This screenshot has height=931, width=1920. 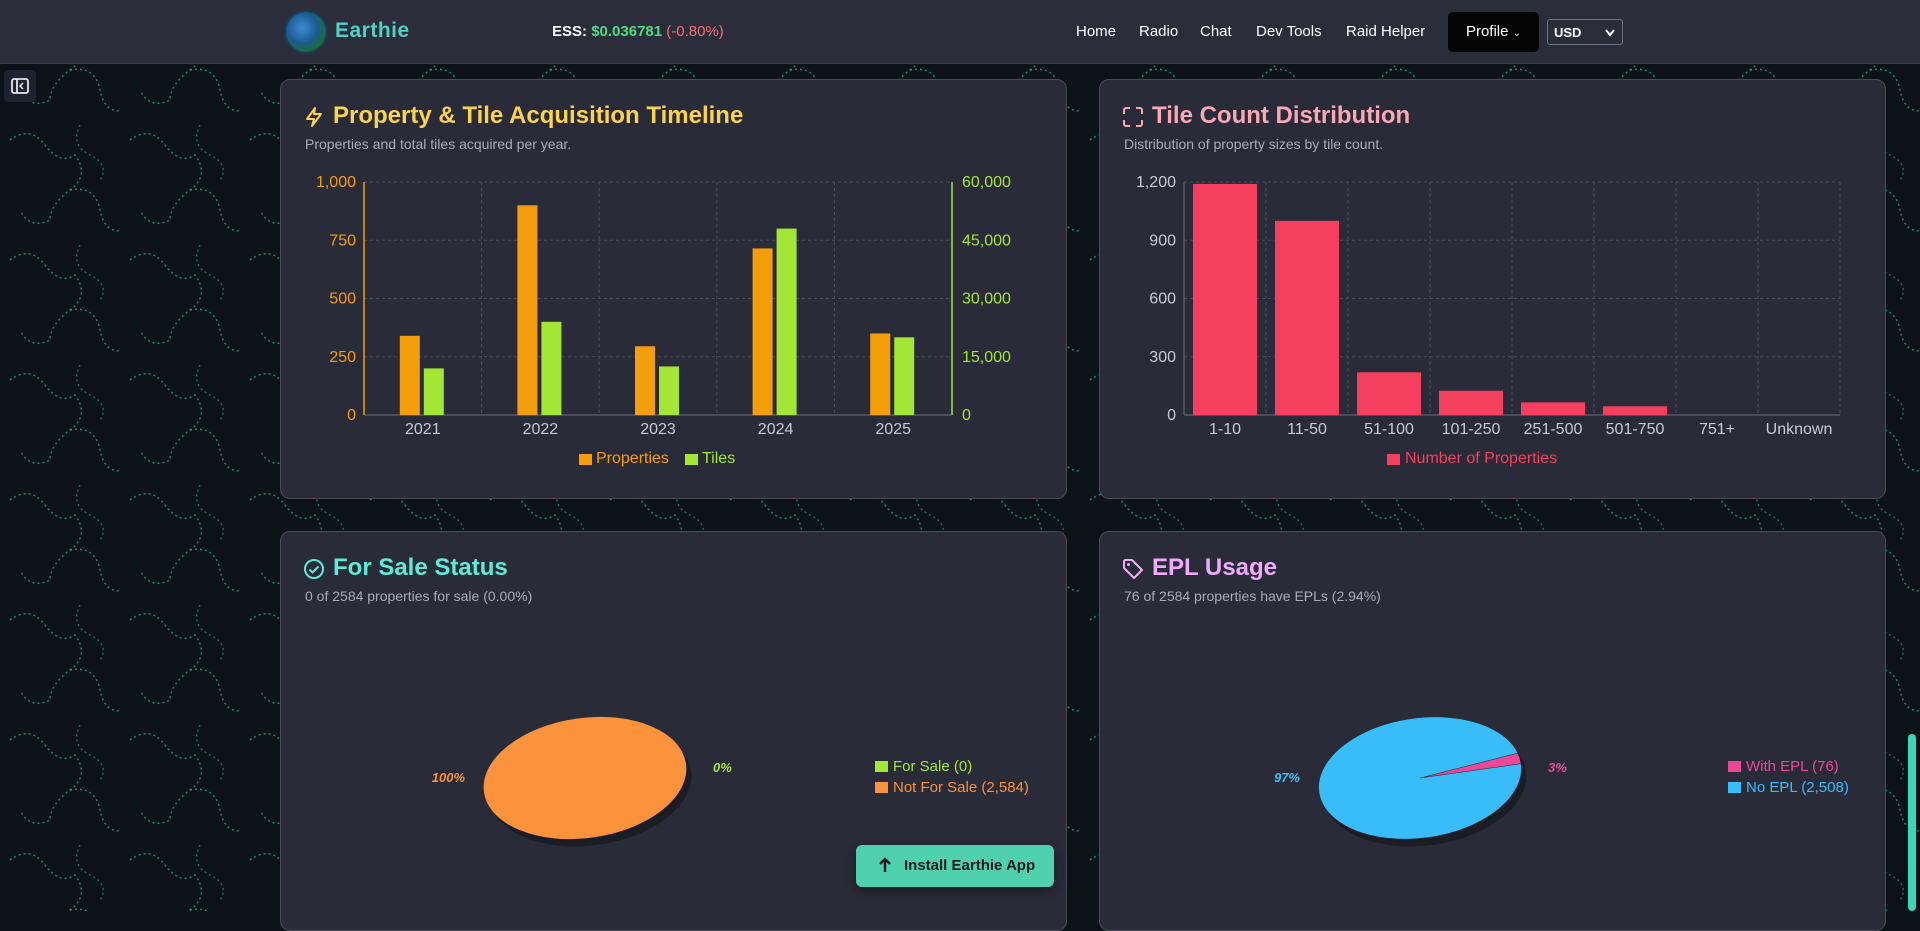 I want to click on bar-tiles-2023, so click(x=669, y=390).